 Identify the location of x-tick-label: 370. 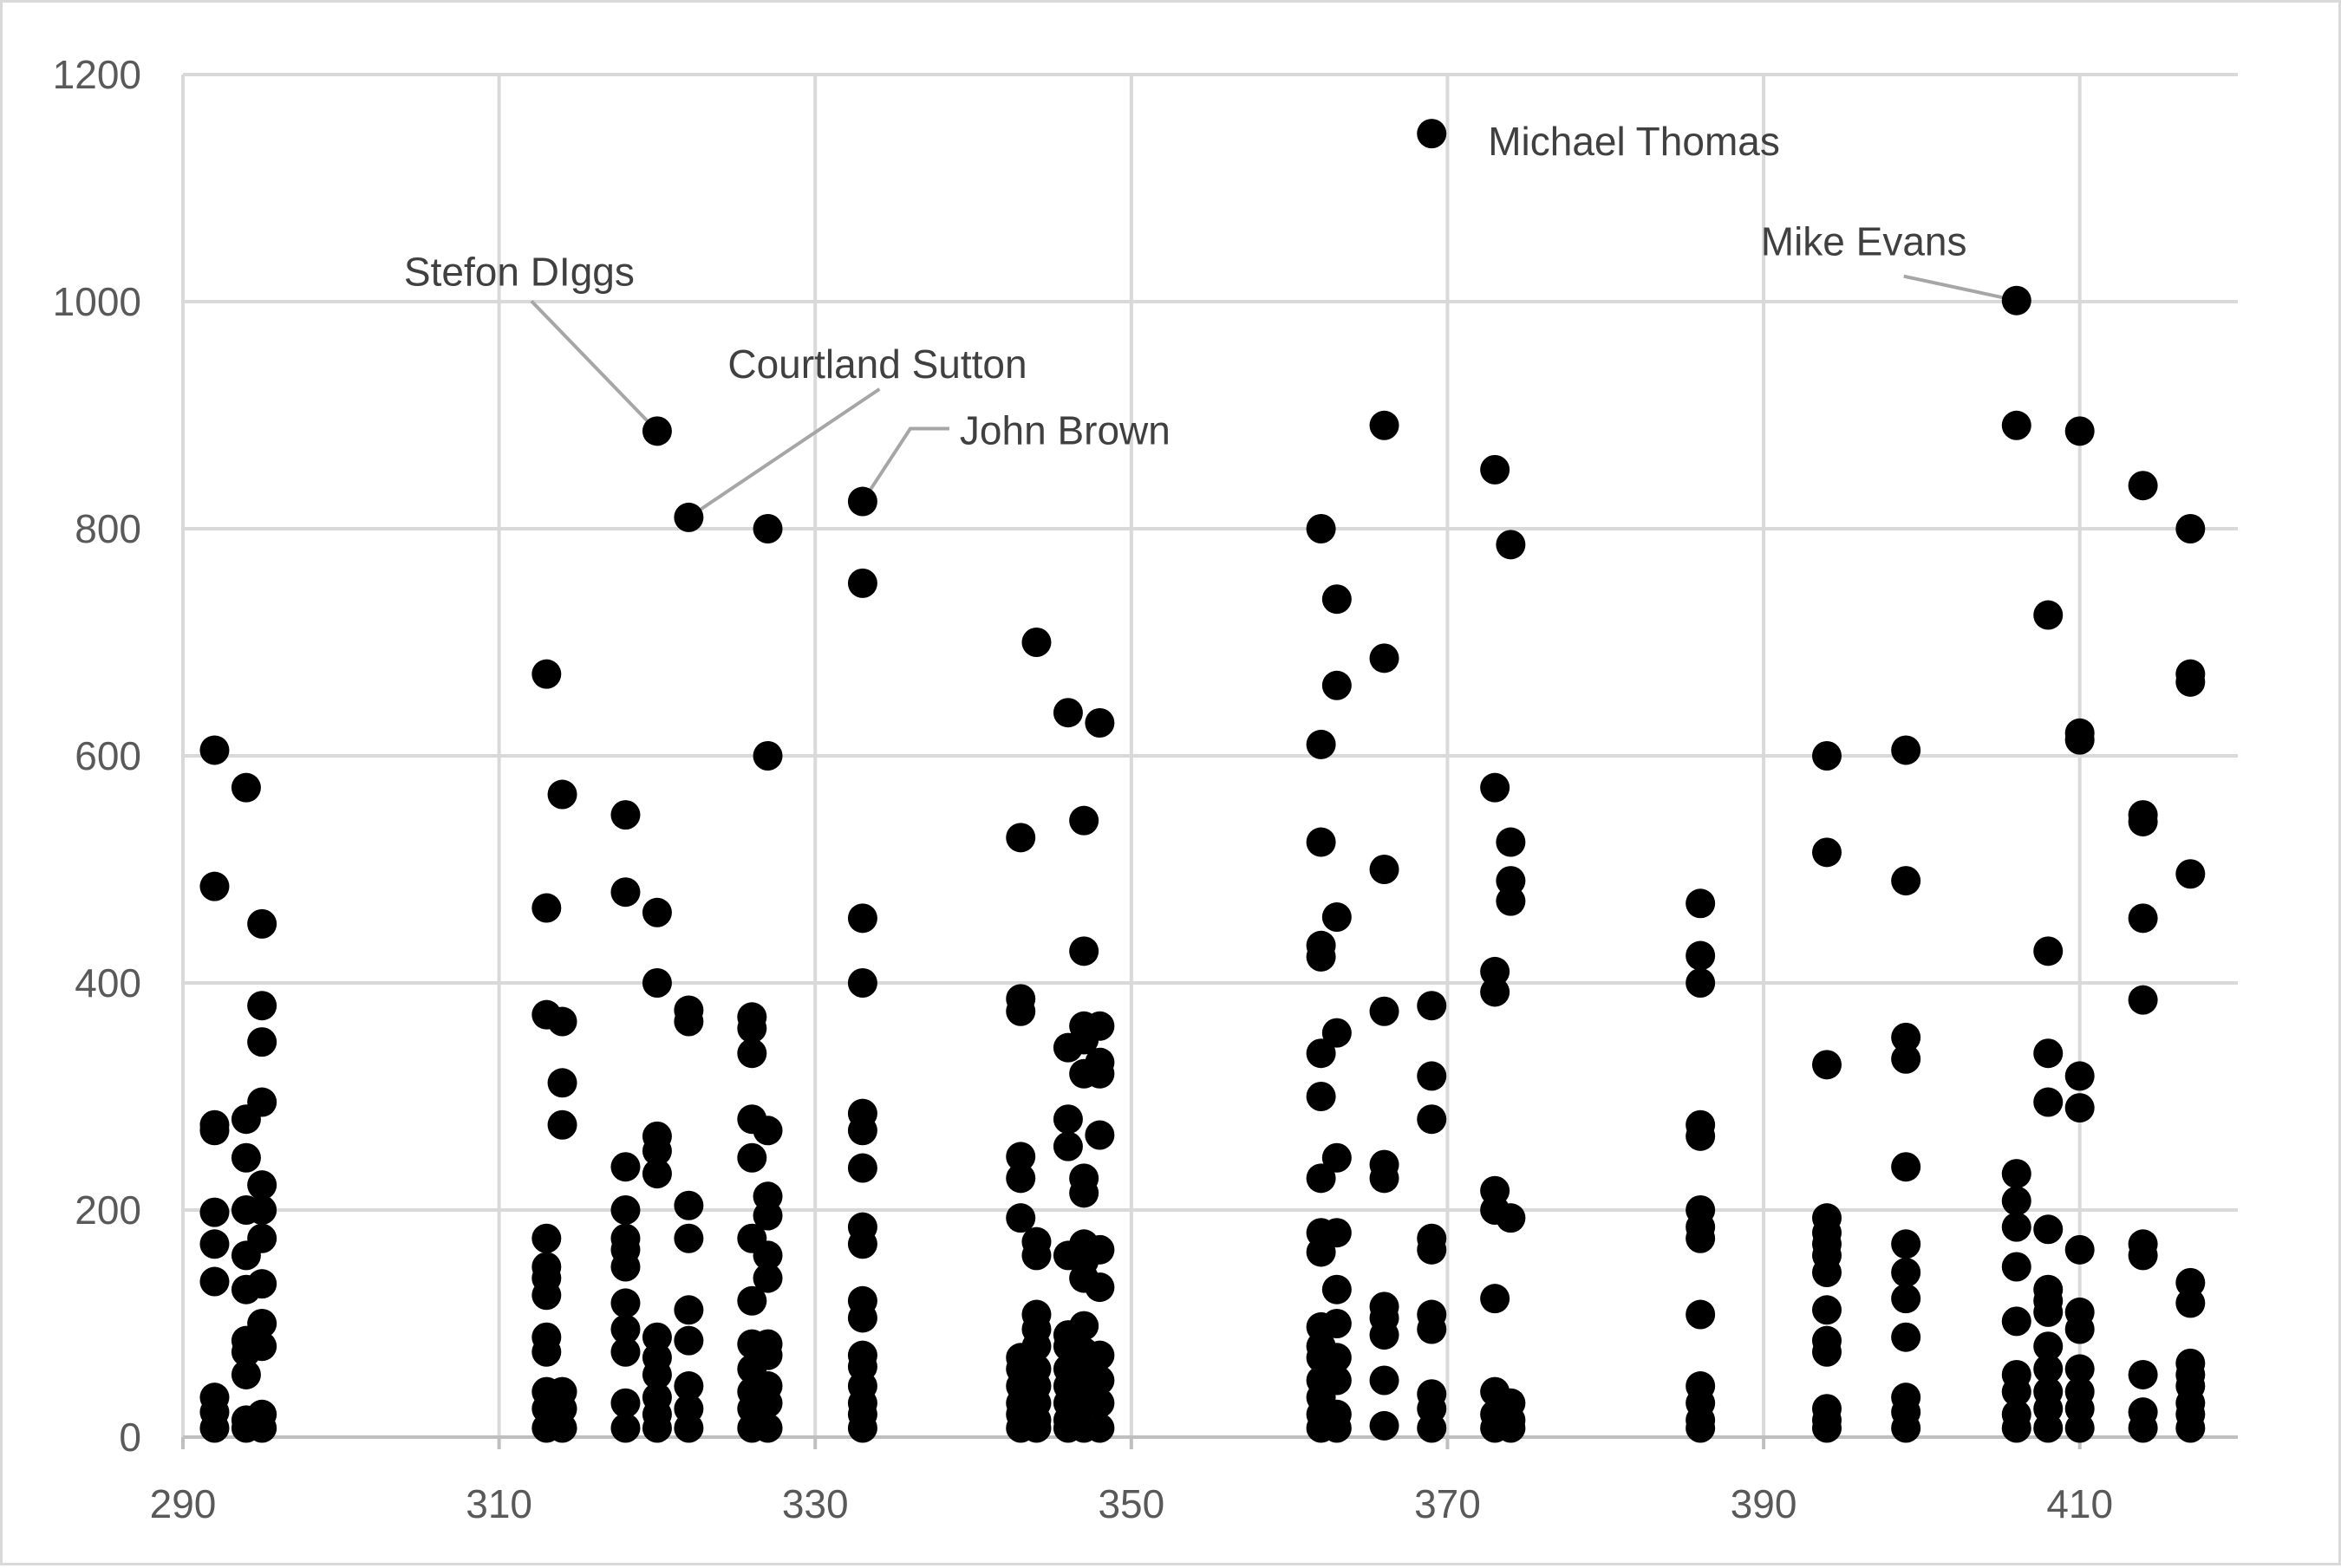
(1447, 1503).